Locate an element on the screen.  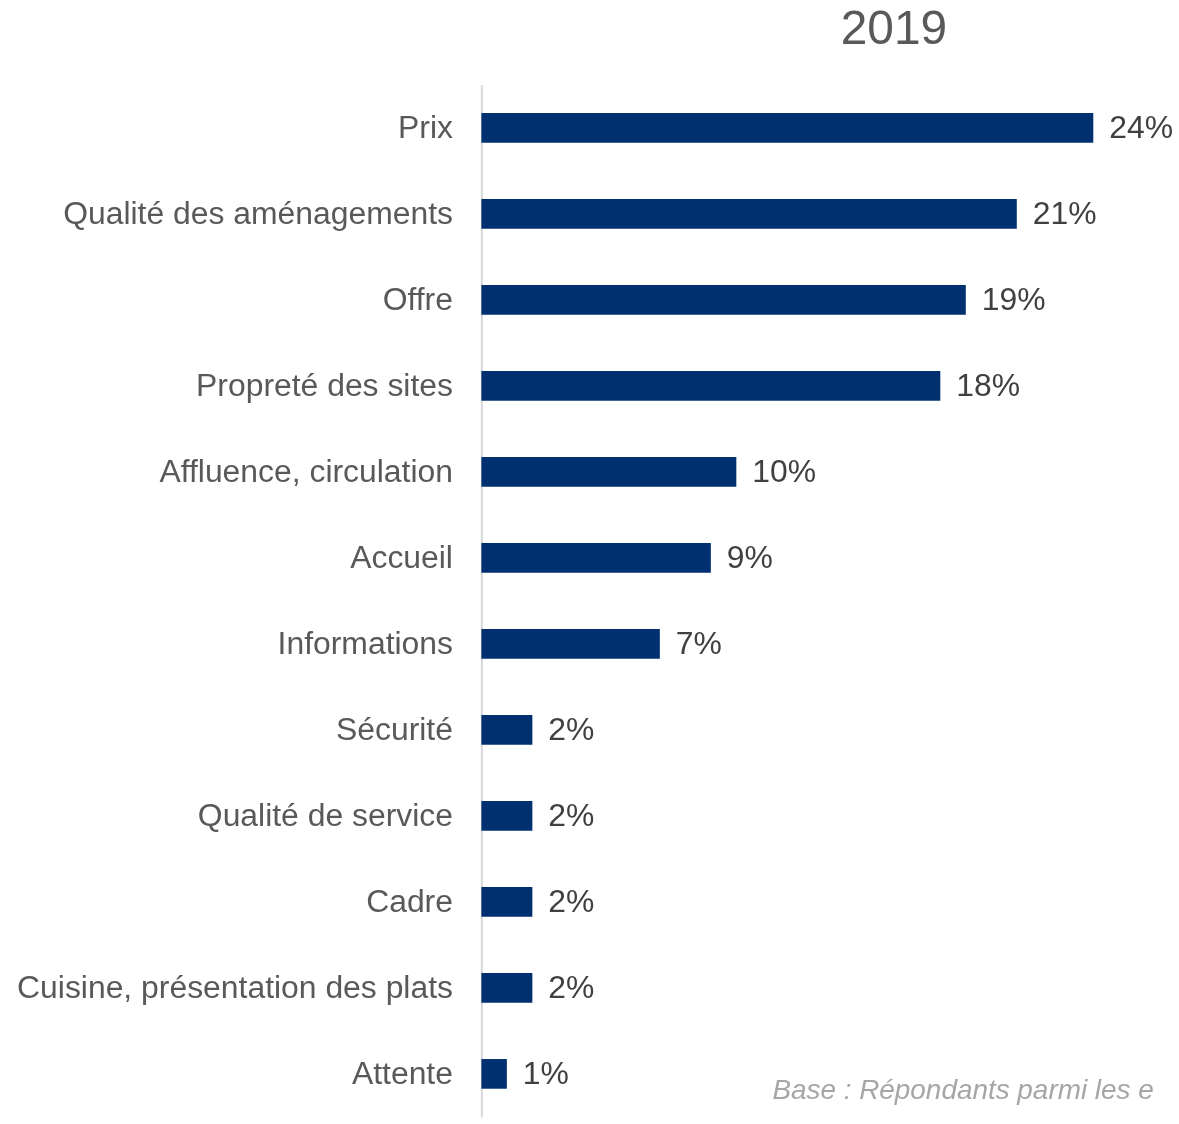
annotation: Base : Répondants parmi les e is located at coordinates (963, 1090).